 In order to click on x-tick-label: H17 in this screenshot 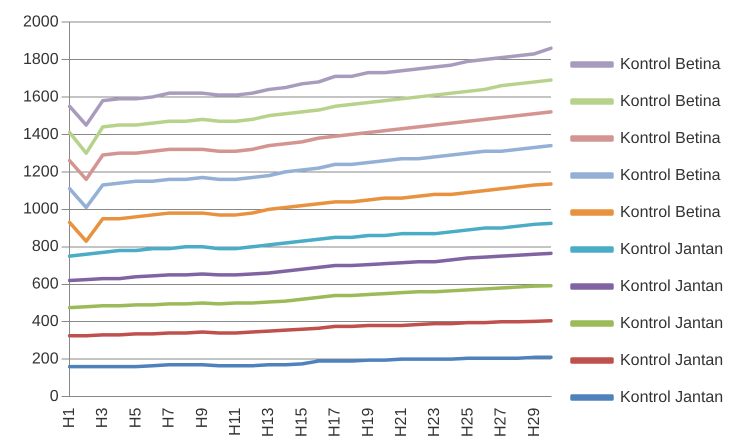, I will do `click(335, 423)`.